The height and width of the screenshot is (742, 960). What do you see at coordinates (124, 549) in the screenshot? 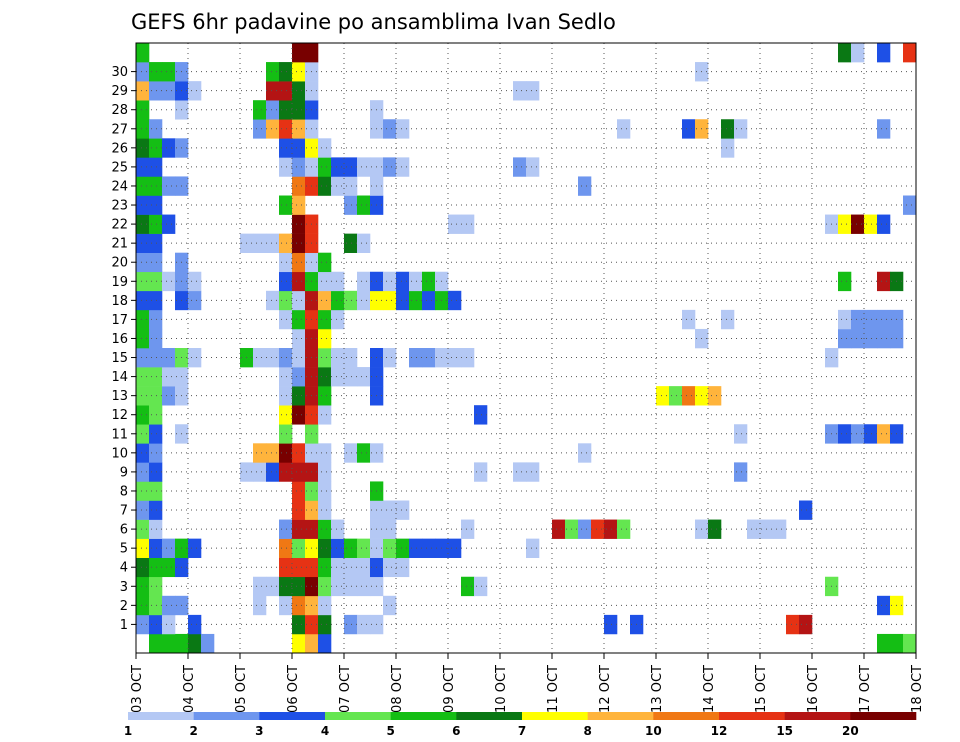
I see `y-tick-label: 5` at bounding box center [124, 549].